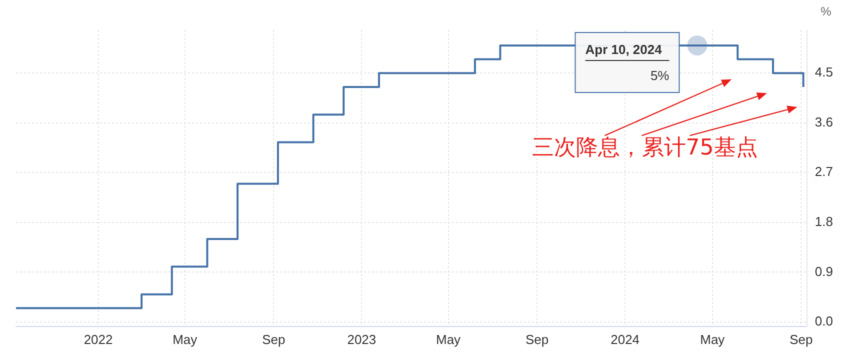 The image size is (845, 358). I want to click on x-tick-label: 2022, so click(98, 339).